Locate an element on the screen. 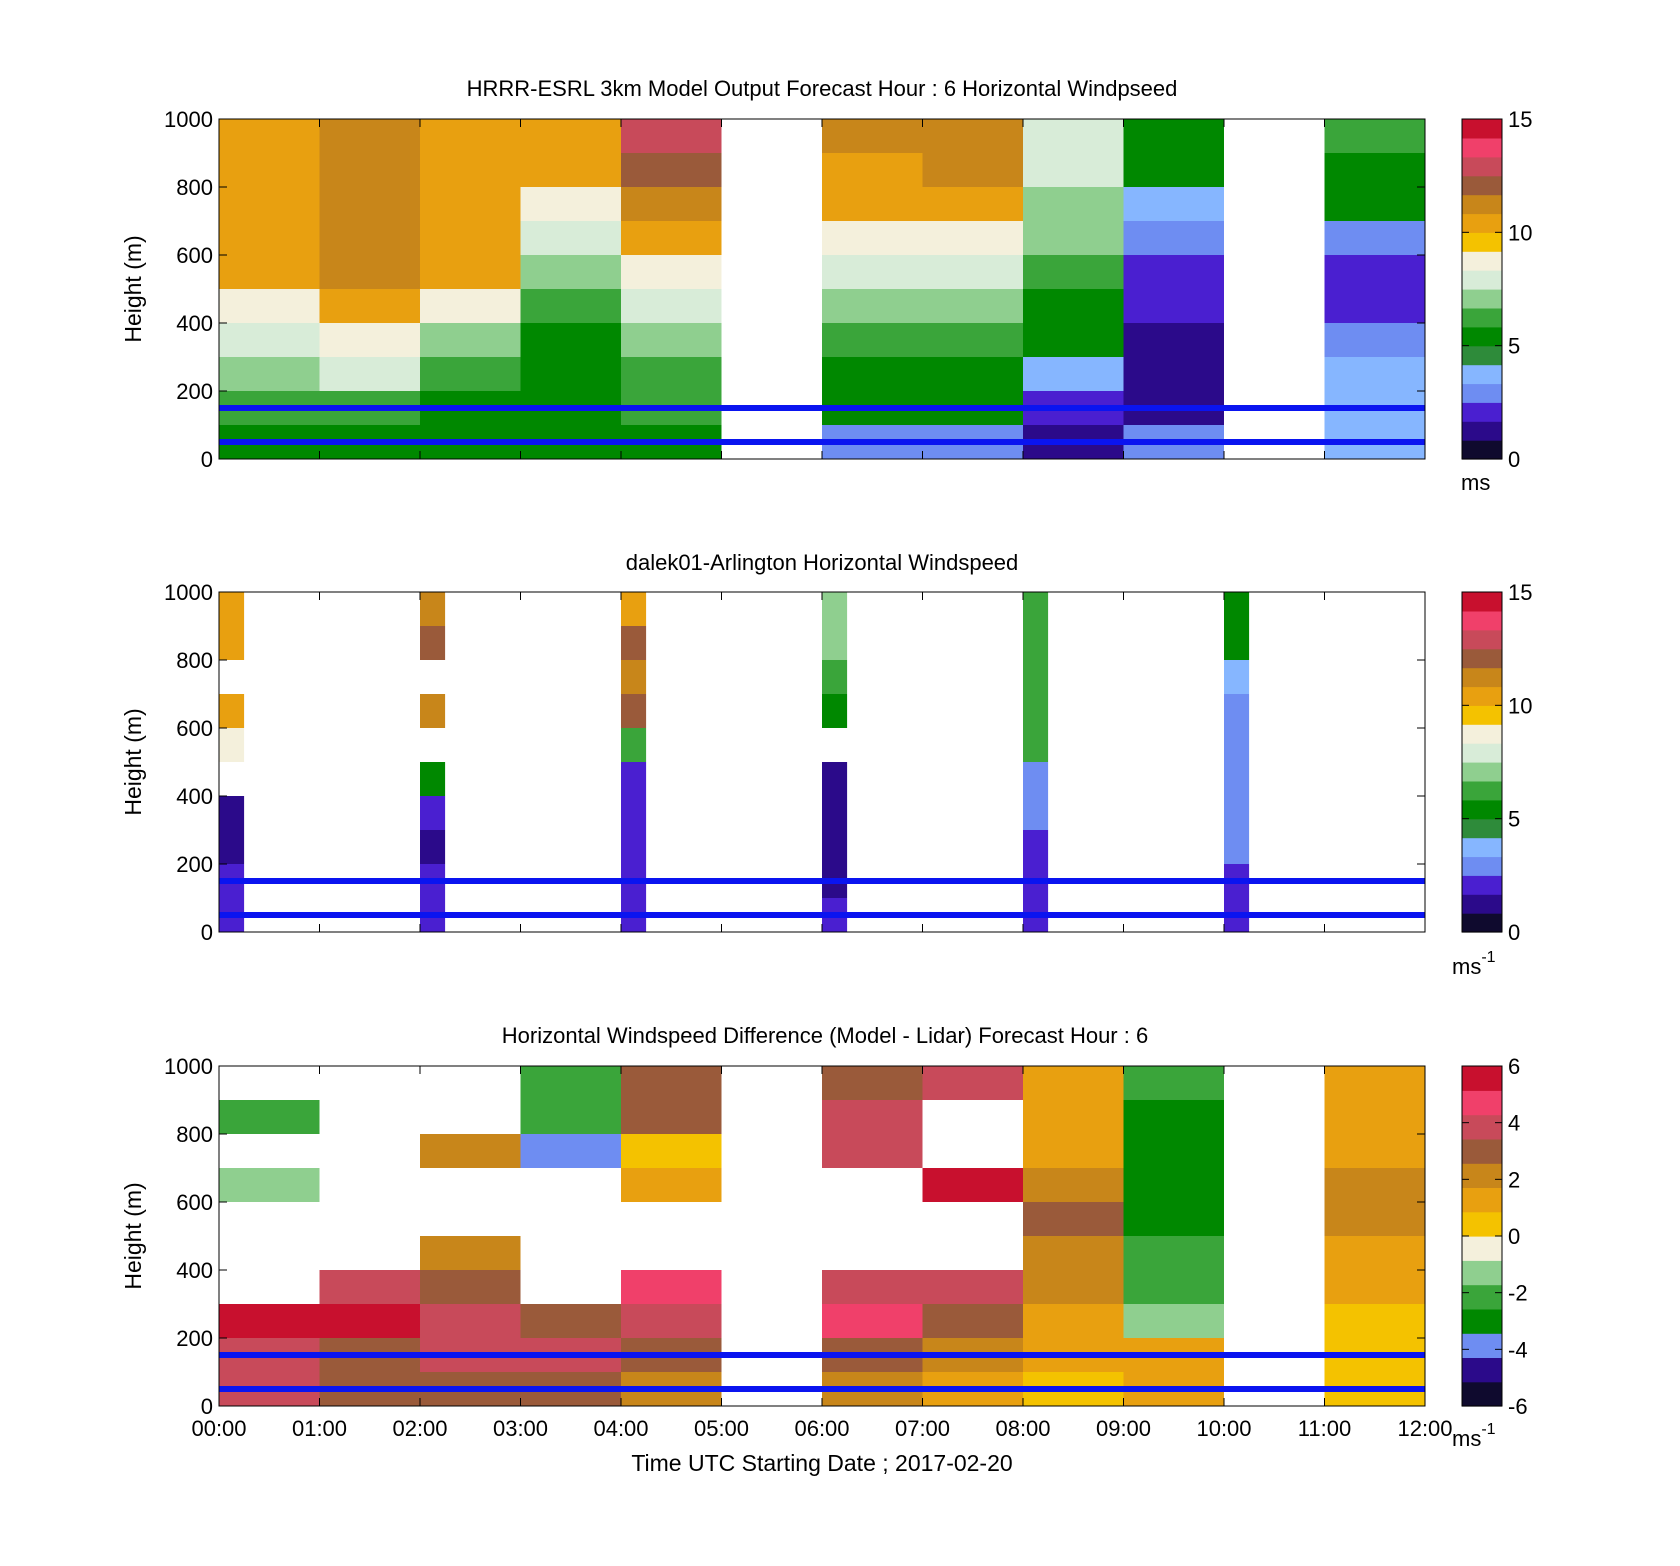 The width and height of the screenshot is (1680, 1566). colorbar: 0 5 10 15 is located at coordinates (1496, 762).